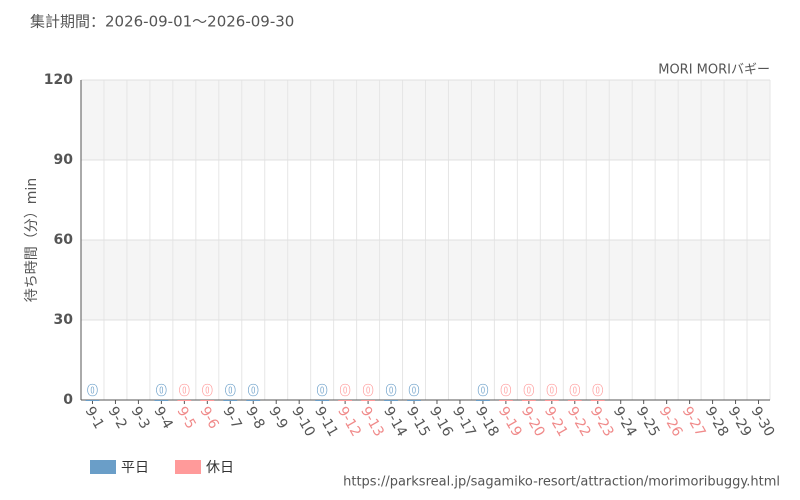 The image size is (800, 500). I want to click on legend-label: 平日, so click(135, 468).